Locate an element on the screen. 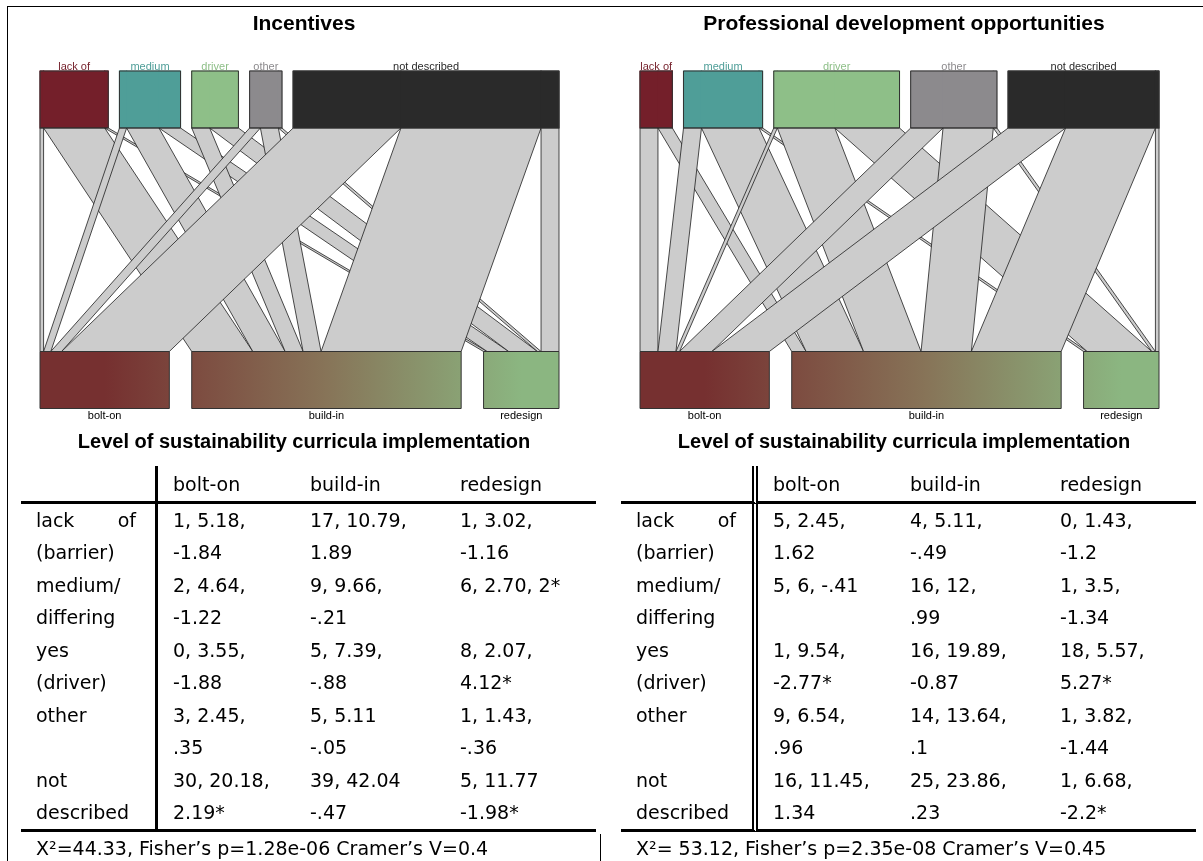  data-label: 16, 19.89, -0.87 is located at coordinates (958, 666).